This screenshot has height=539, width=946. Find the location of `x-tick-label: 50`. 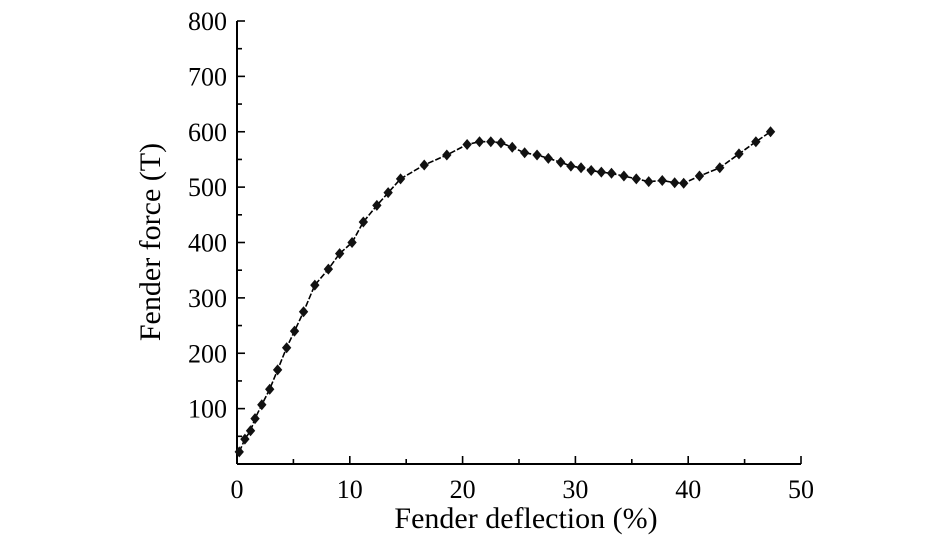

x-tick-label: 50 is located at coordinates (801, 489).